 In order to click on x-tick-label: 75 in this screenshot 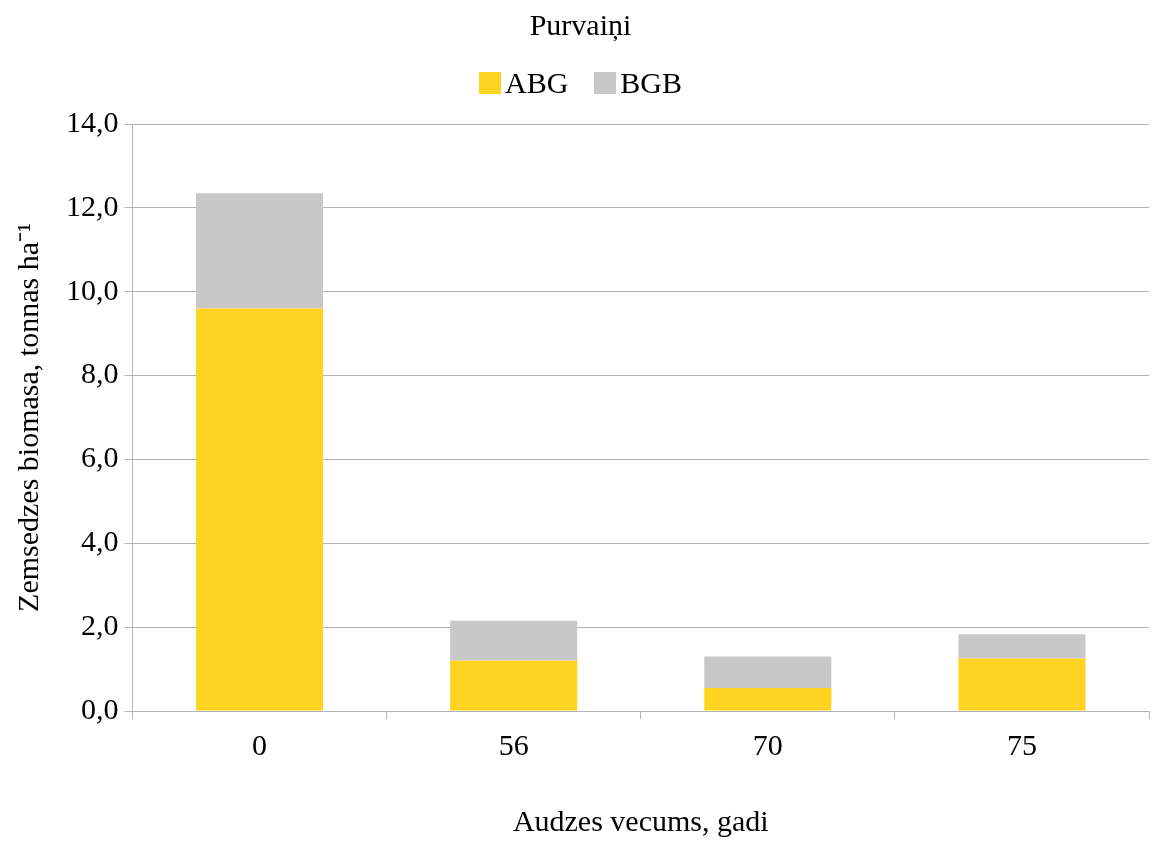, I will do `click(1021, 744)`.